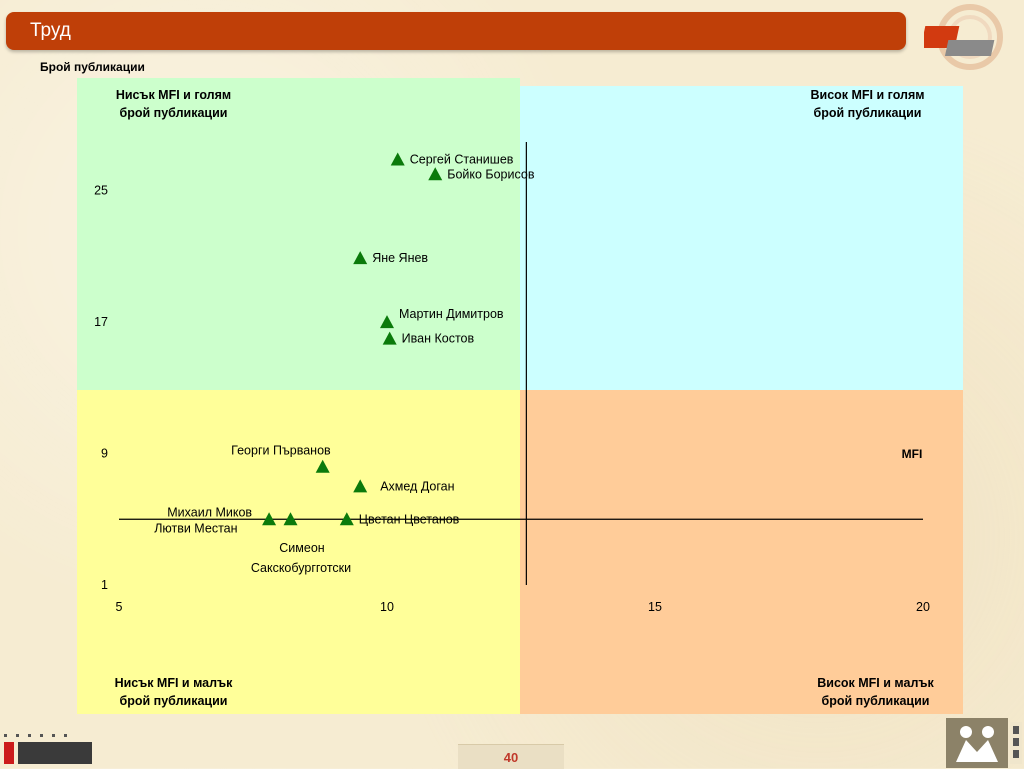 The height and width of the screenshot is (769, 1024). Describe the element at coordinates (173, 692) in the screenshot. I see `quadrant-label-bottom-left: Нисък MFI и малък брой публикации` at that location.